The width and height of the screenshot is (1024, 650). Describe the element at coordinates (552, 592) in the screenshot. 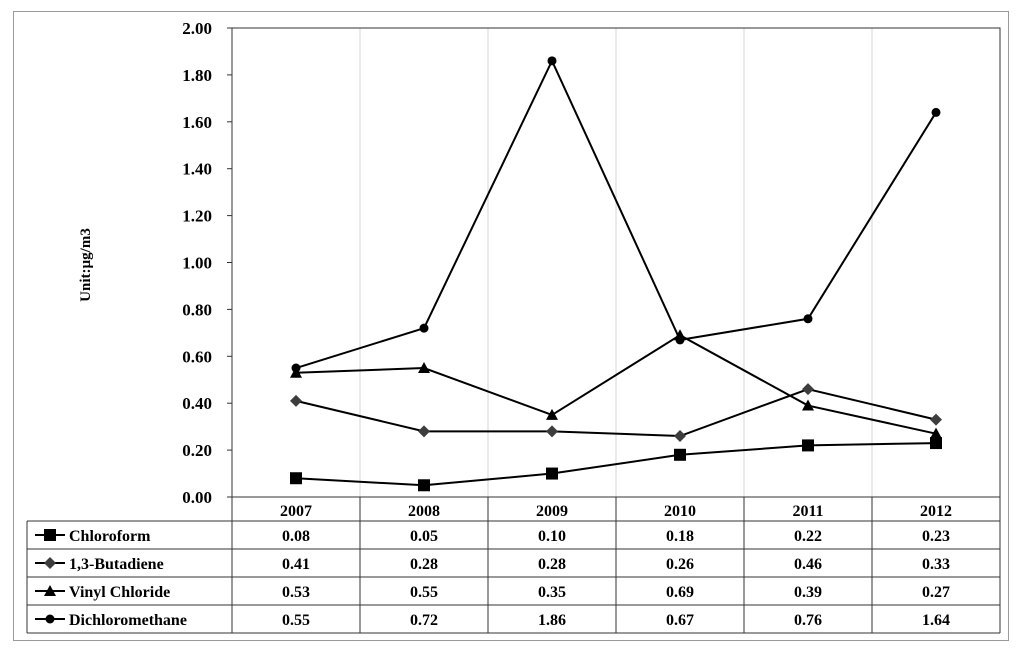

I see `table-cell-vinyl-chloride: 0.35` at that location.